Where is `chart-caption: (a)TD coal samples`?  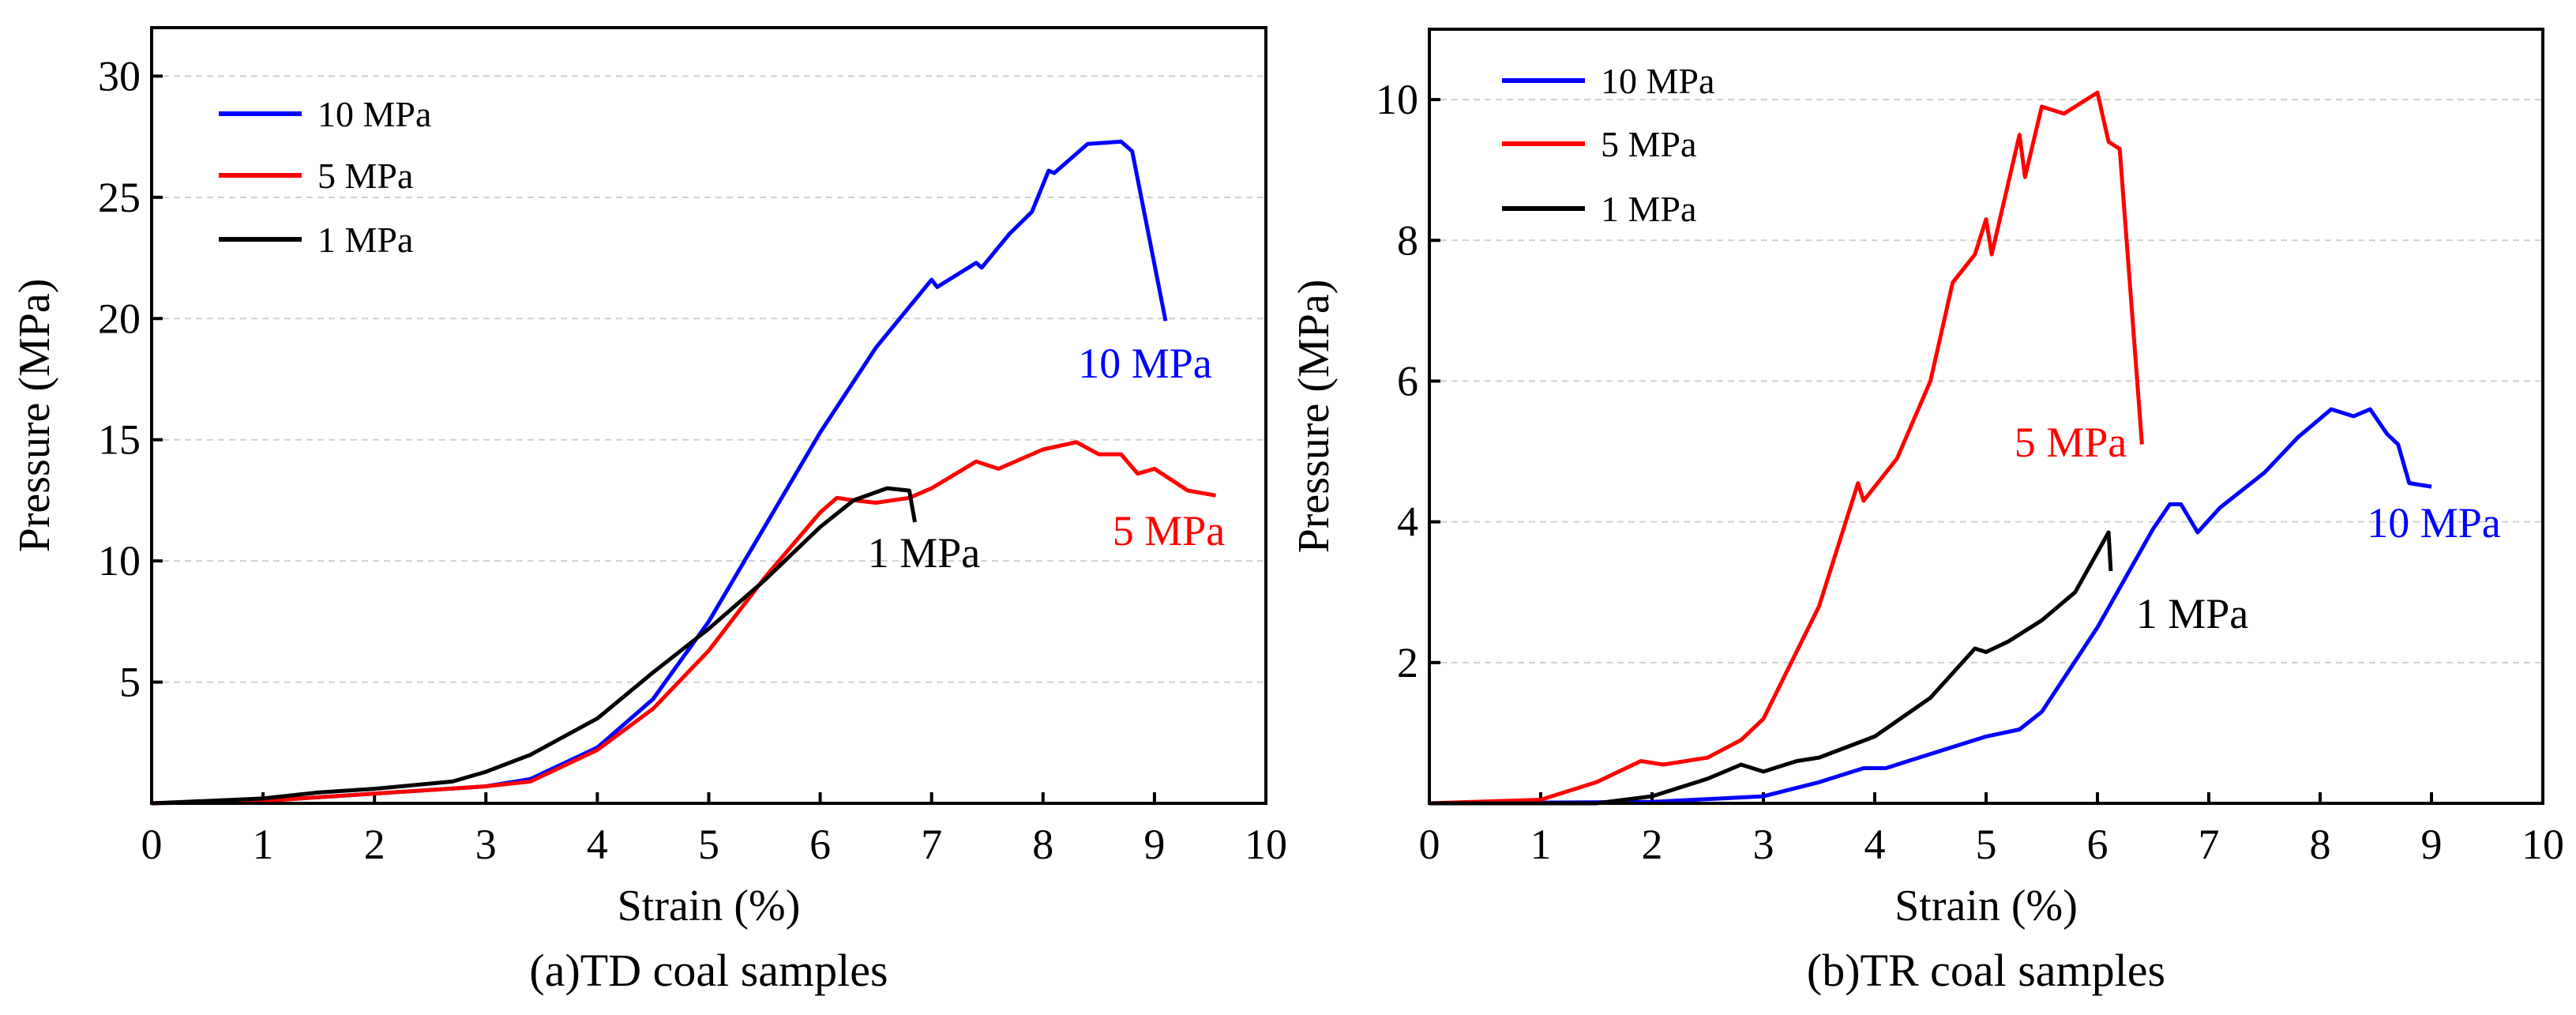
chart-caption: (a)TD coal samples is located at coordinates (708, 970).